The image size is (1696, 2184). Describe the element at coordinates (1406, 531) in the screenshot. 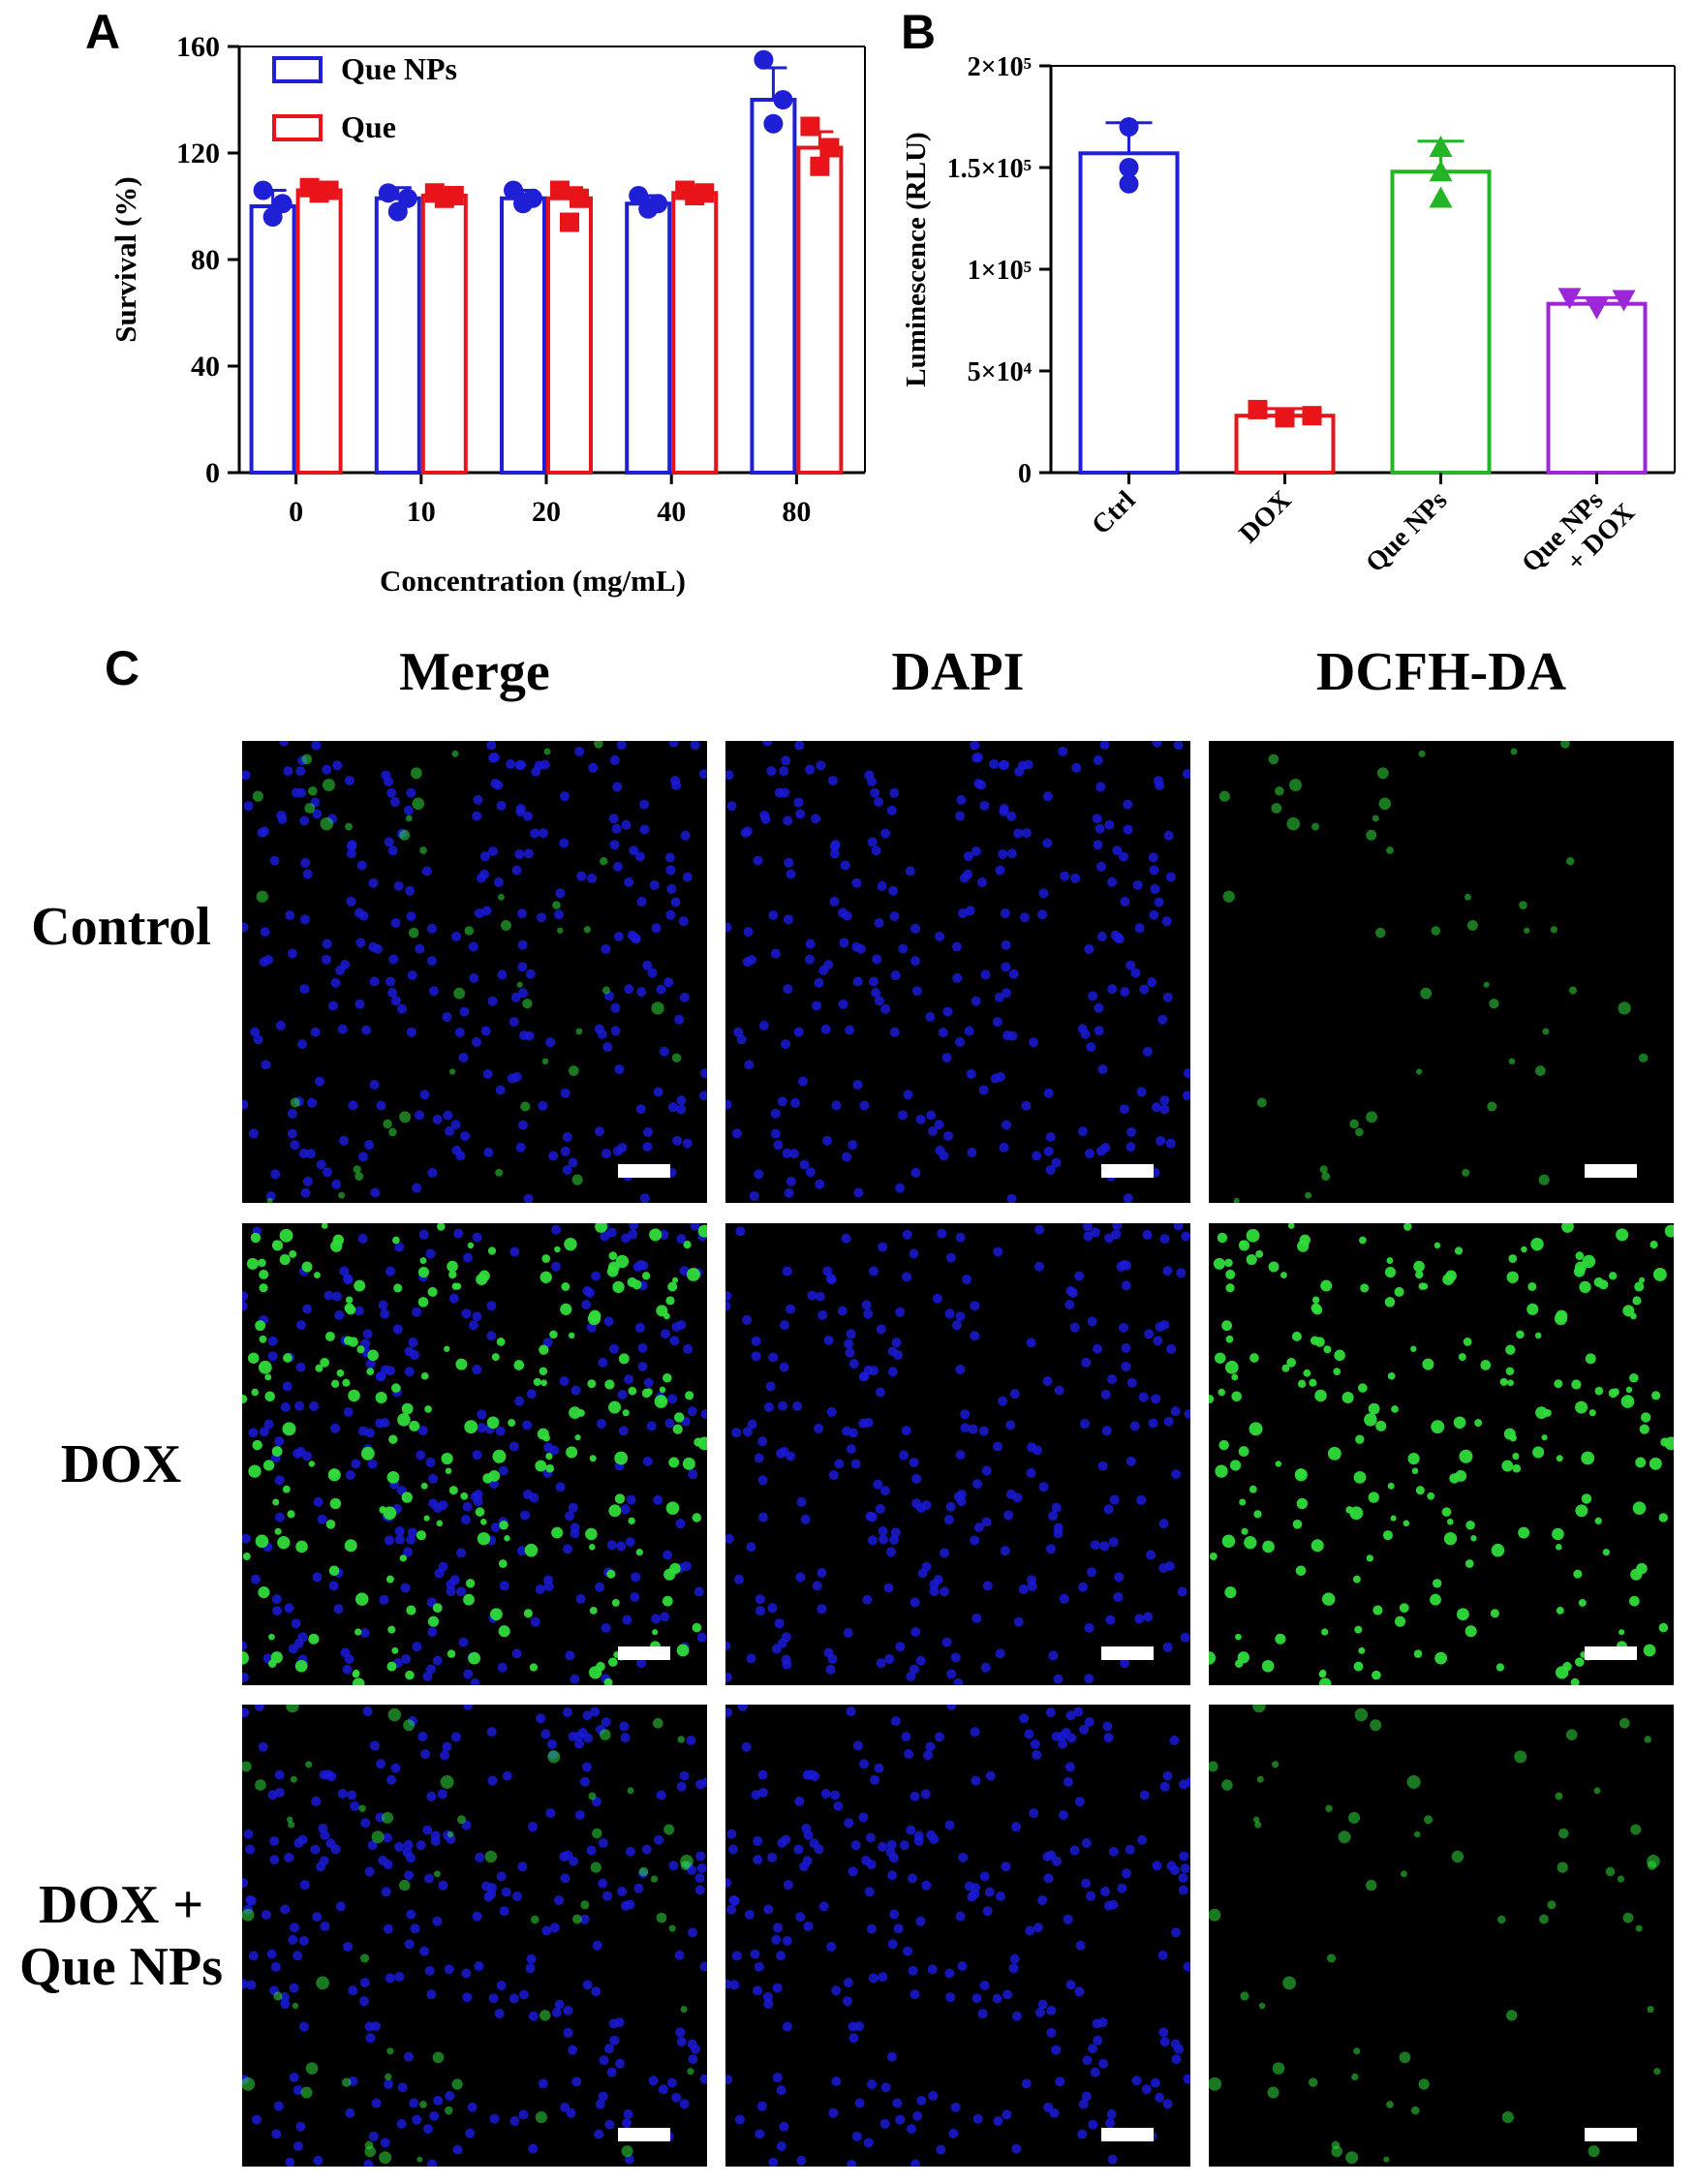

I see `x-tick-label: Que NPs` at that location.